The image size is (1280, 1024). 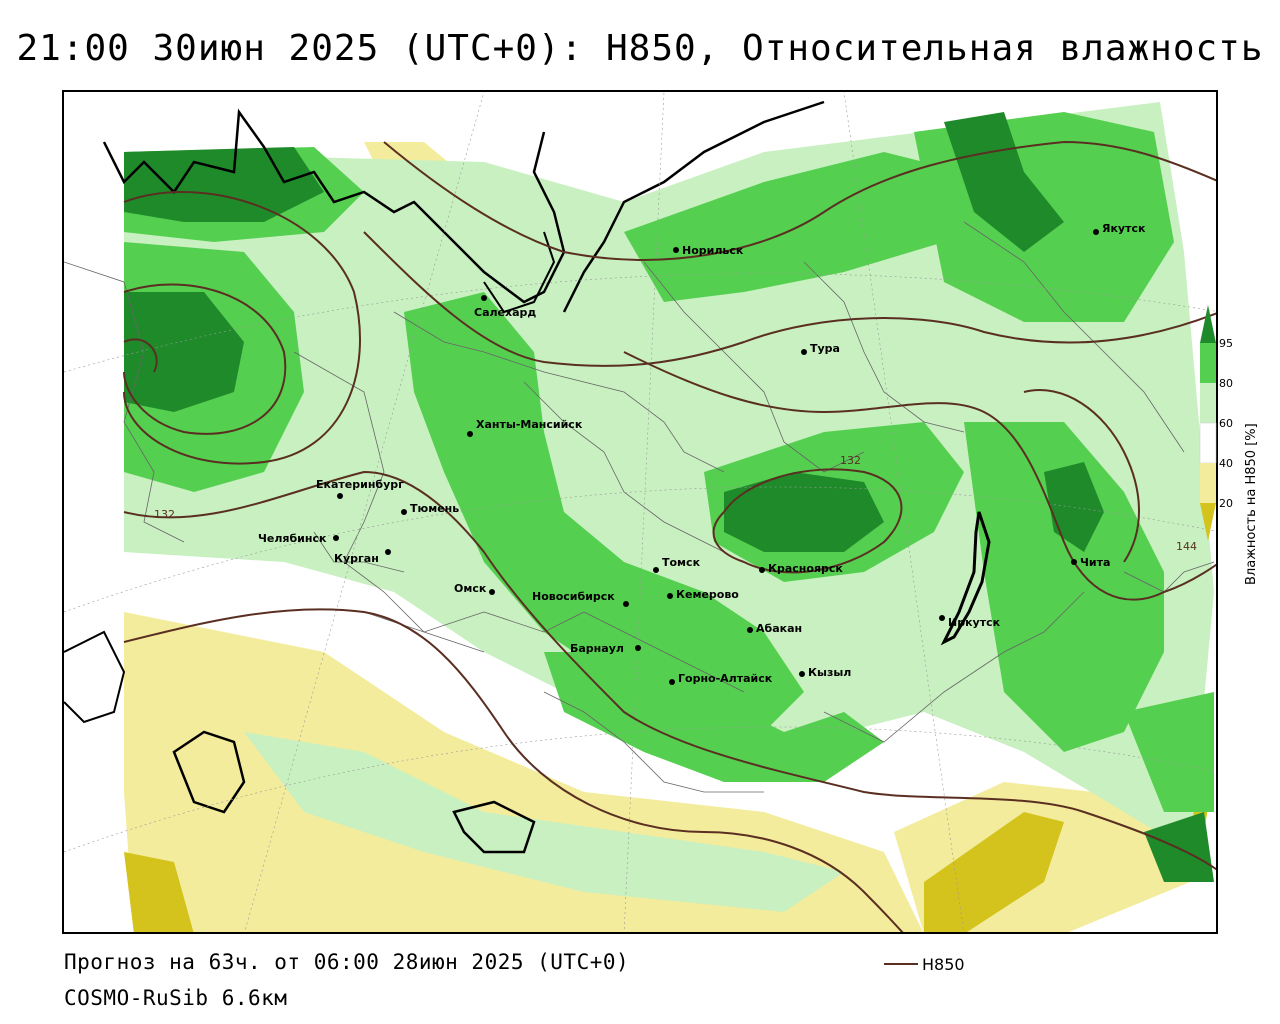 What do you see at coordinates (1124, 228) in the screenshot?
I see `city-label: Якутск` at bounding box center [1124, 228].